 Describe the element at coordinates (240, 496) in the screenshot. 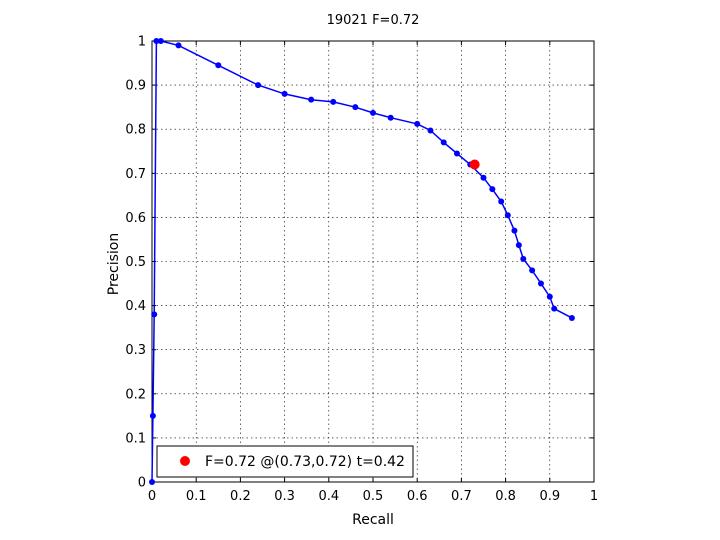

I see `x-tick-label: 0.2` at that location.